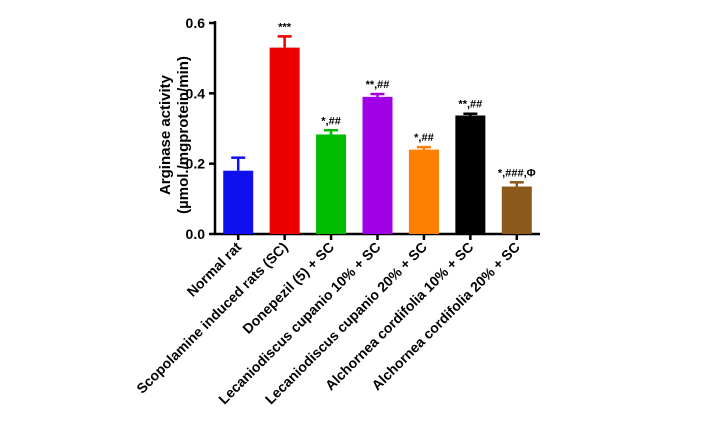 The image size is (706, 447). Describe the element at coordinates (183, 135) in the screenshot. I see `y-axis-title-line2: (µmol./mgprotein/min)` at that location.